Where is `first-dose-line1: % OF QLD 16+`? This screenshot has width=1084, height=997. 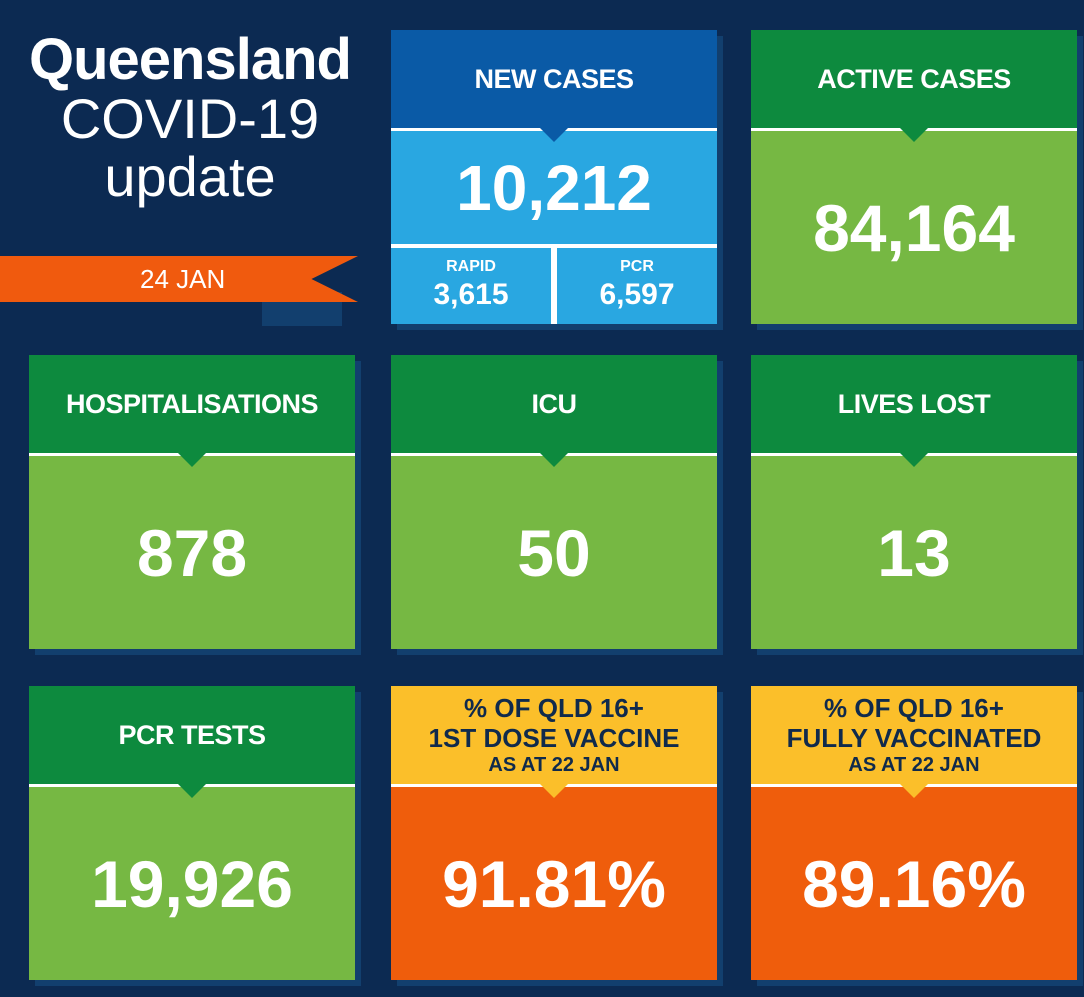 first-dose-line1: % OF QLD 16+ is located at coordinates (554, 708).